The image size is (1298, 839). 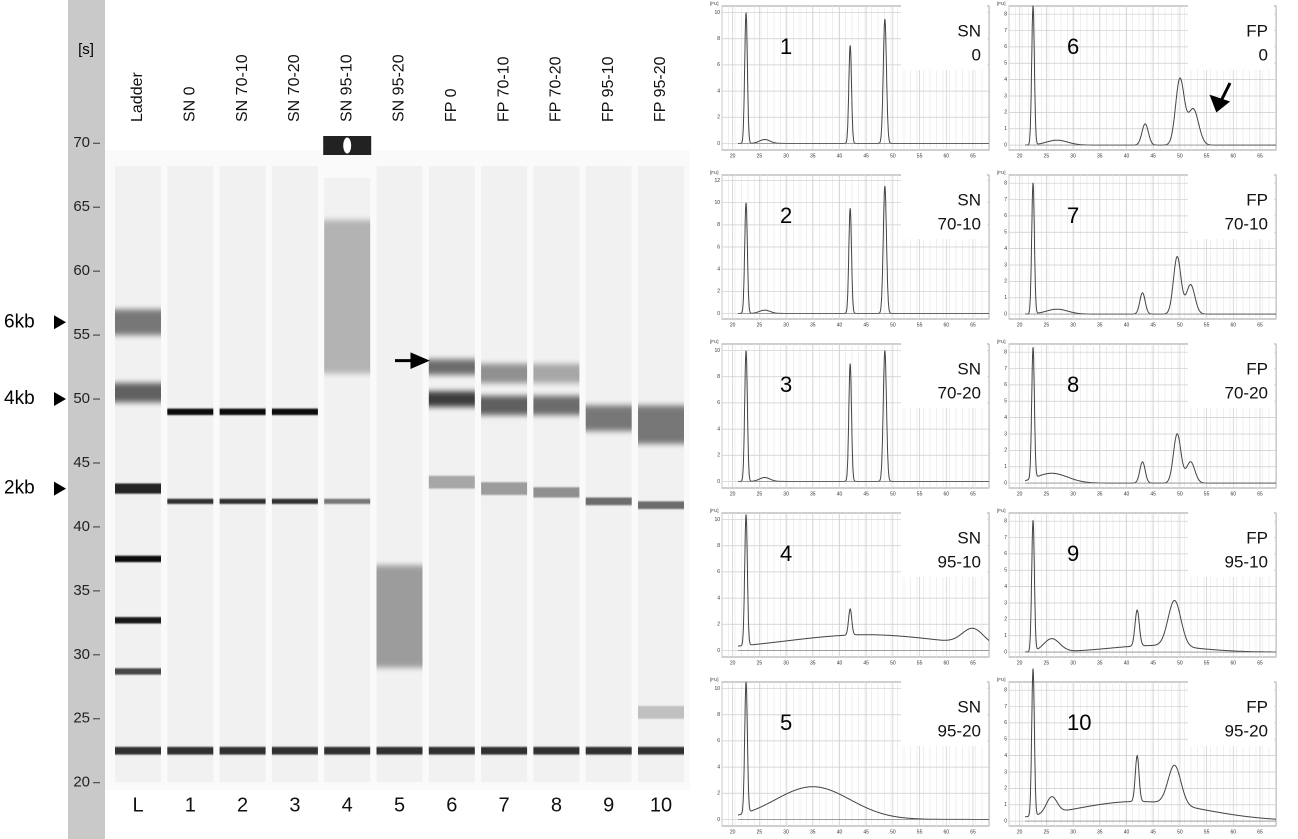 What do you see at coordinates (190, 104) in the screenshot?
I see `lane-label: SN 0` at bounding box center [190, 104].